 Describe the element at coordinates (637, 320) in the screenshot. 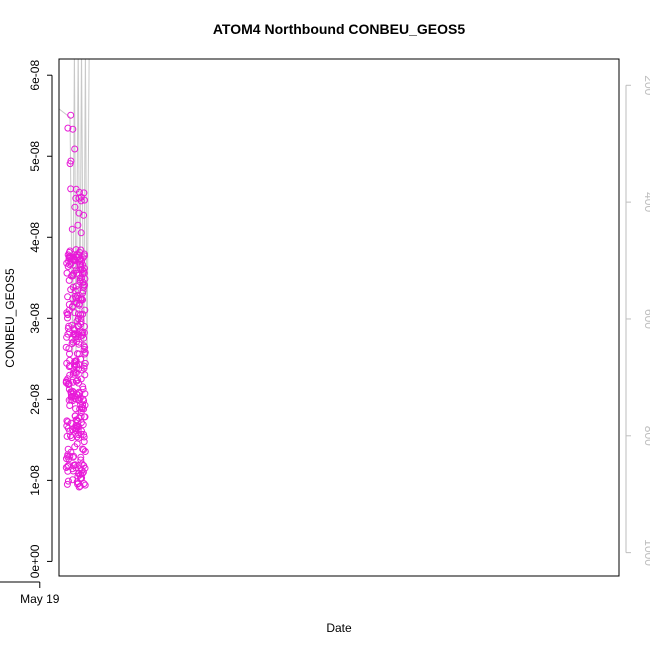

I see `right-axis: 200 400 600 800 1000` at that location.